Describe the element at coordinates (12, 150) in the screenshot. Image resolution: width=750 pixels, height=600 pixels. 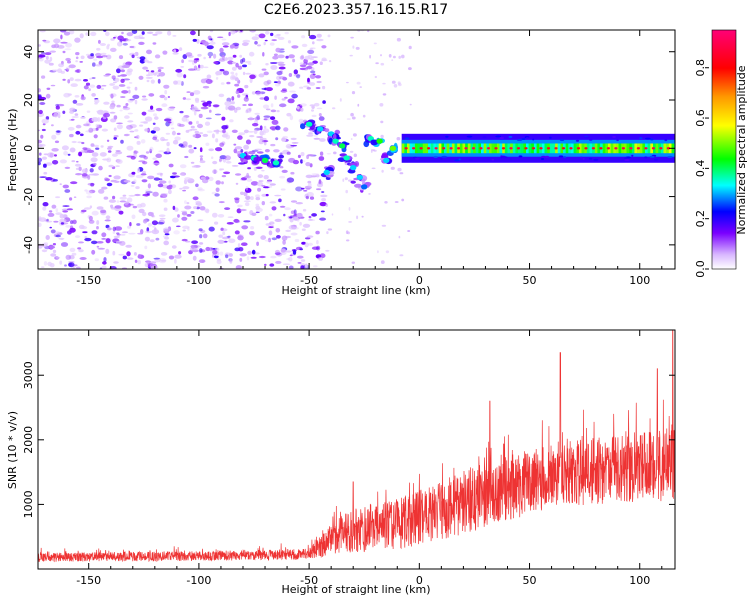
I see `spectrogram-ylabel: Frequency (Hz)` at that location.